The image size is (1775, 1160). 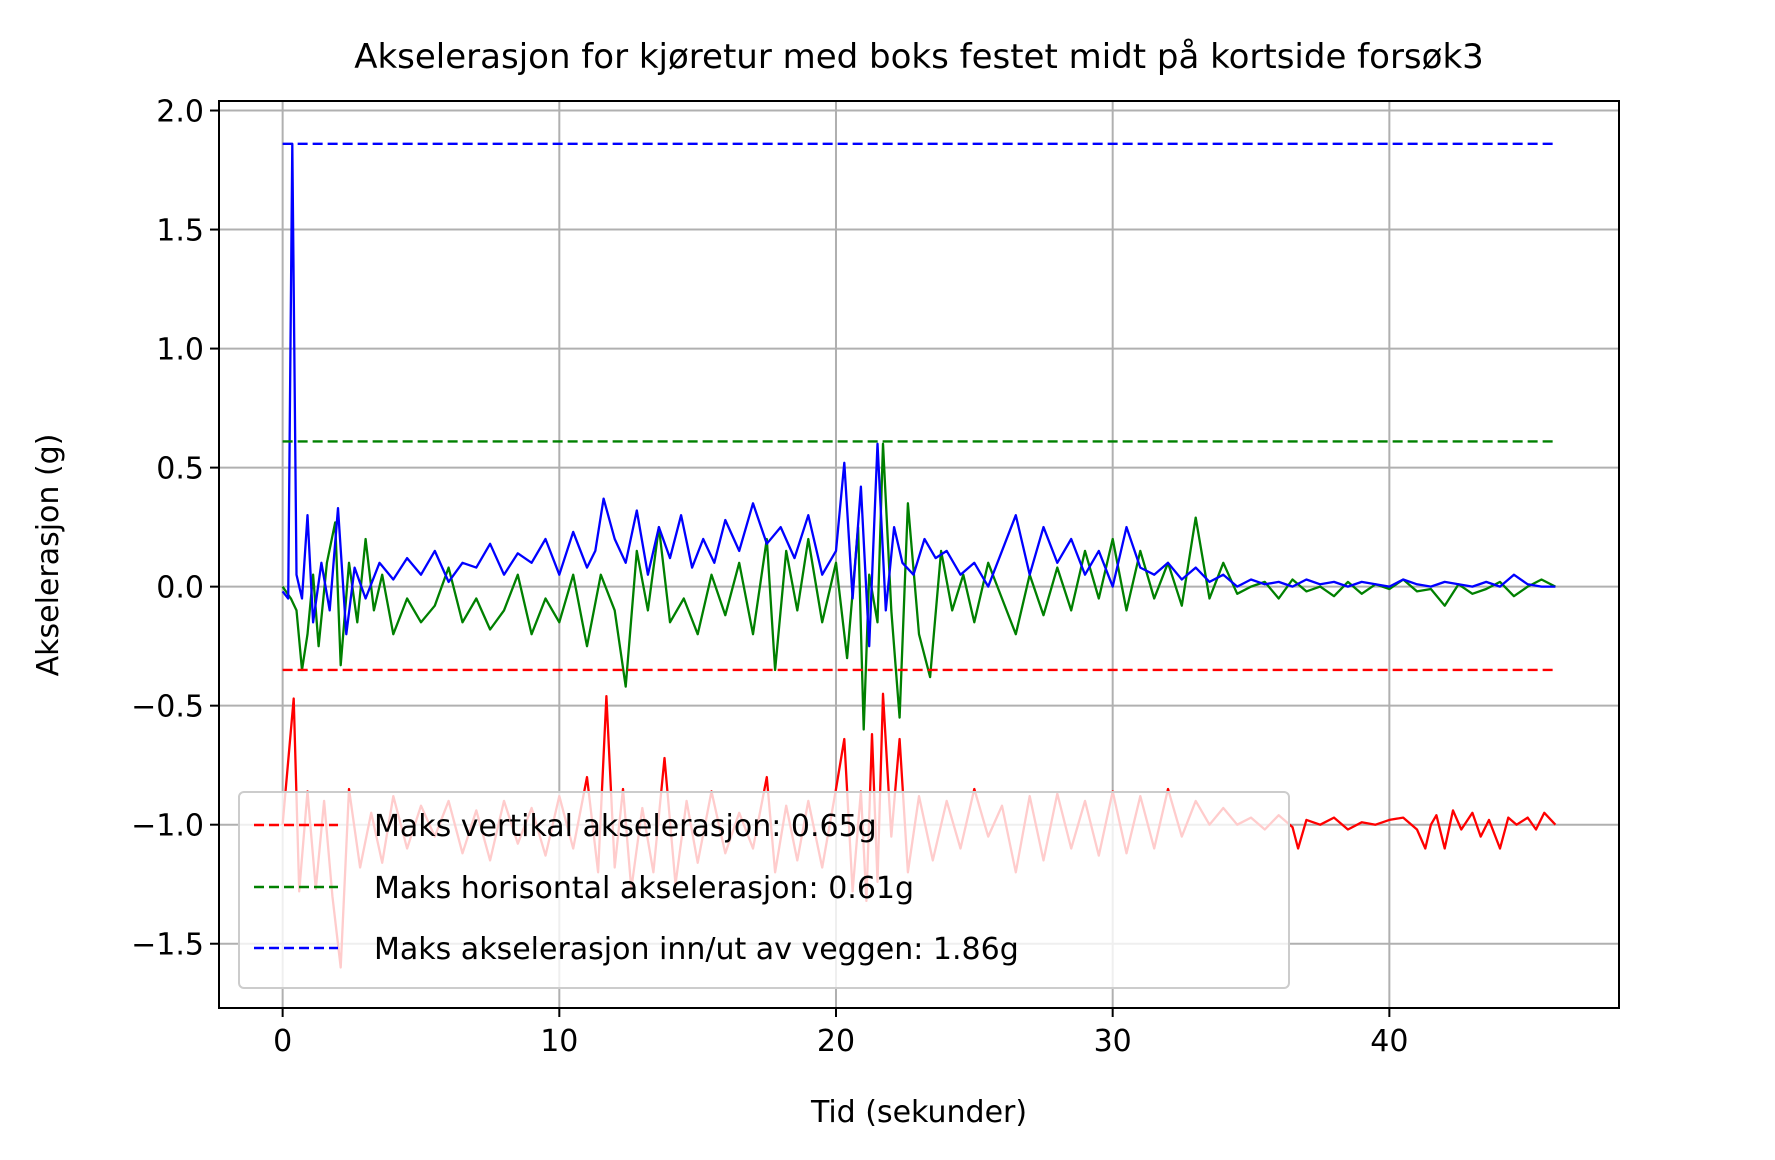 I want to click on y-tick-label: −1.0, so click(x=167, y=826).